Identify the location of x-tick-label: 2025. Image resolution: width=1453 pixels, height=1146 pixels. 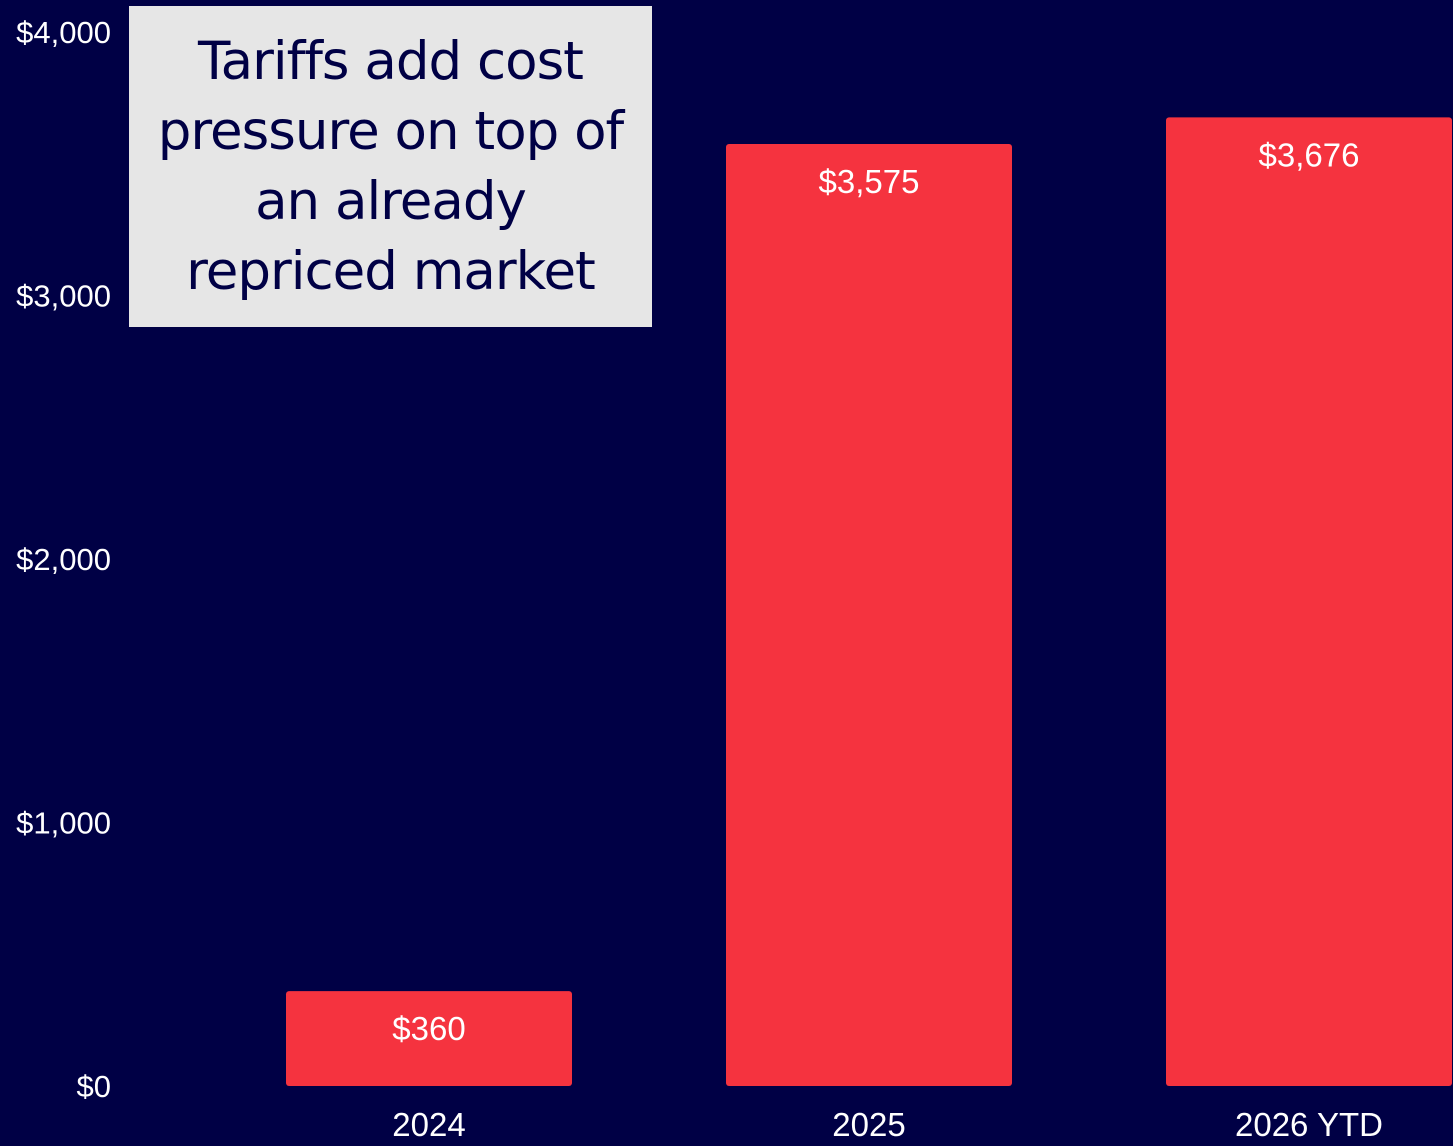
(868, 1124).